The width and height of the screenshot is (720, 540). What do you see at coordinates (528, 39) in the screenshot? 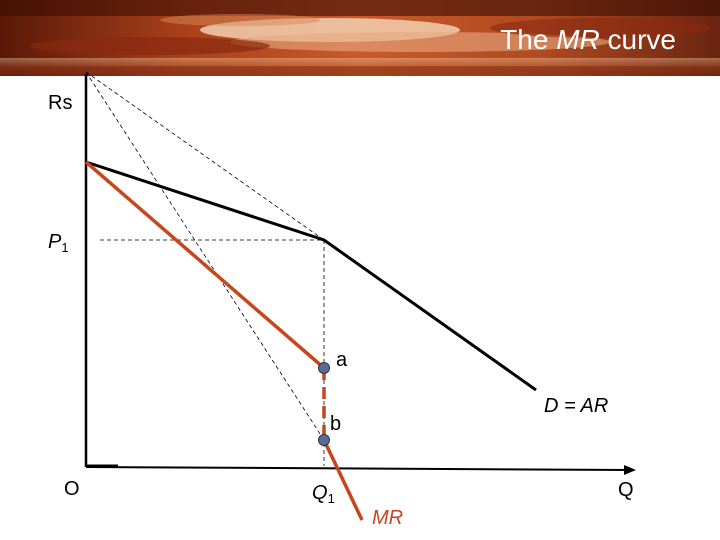
I see `title-pre: The` at bounding box center [528, 39].